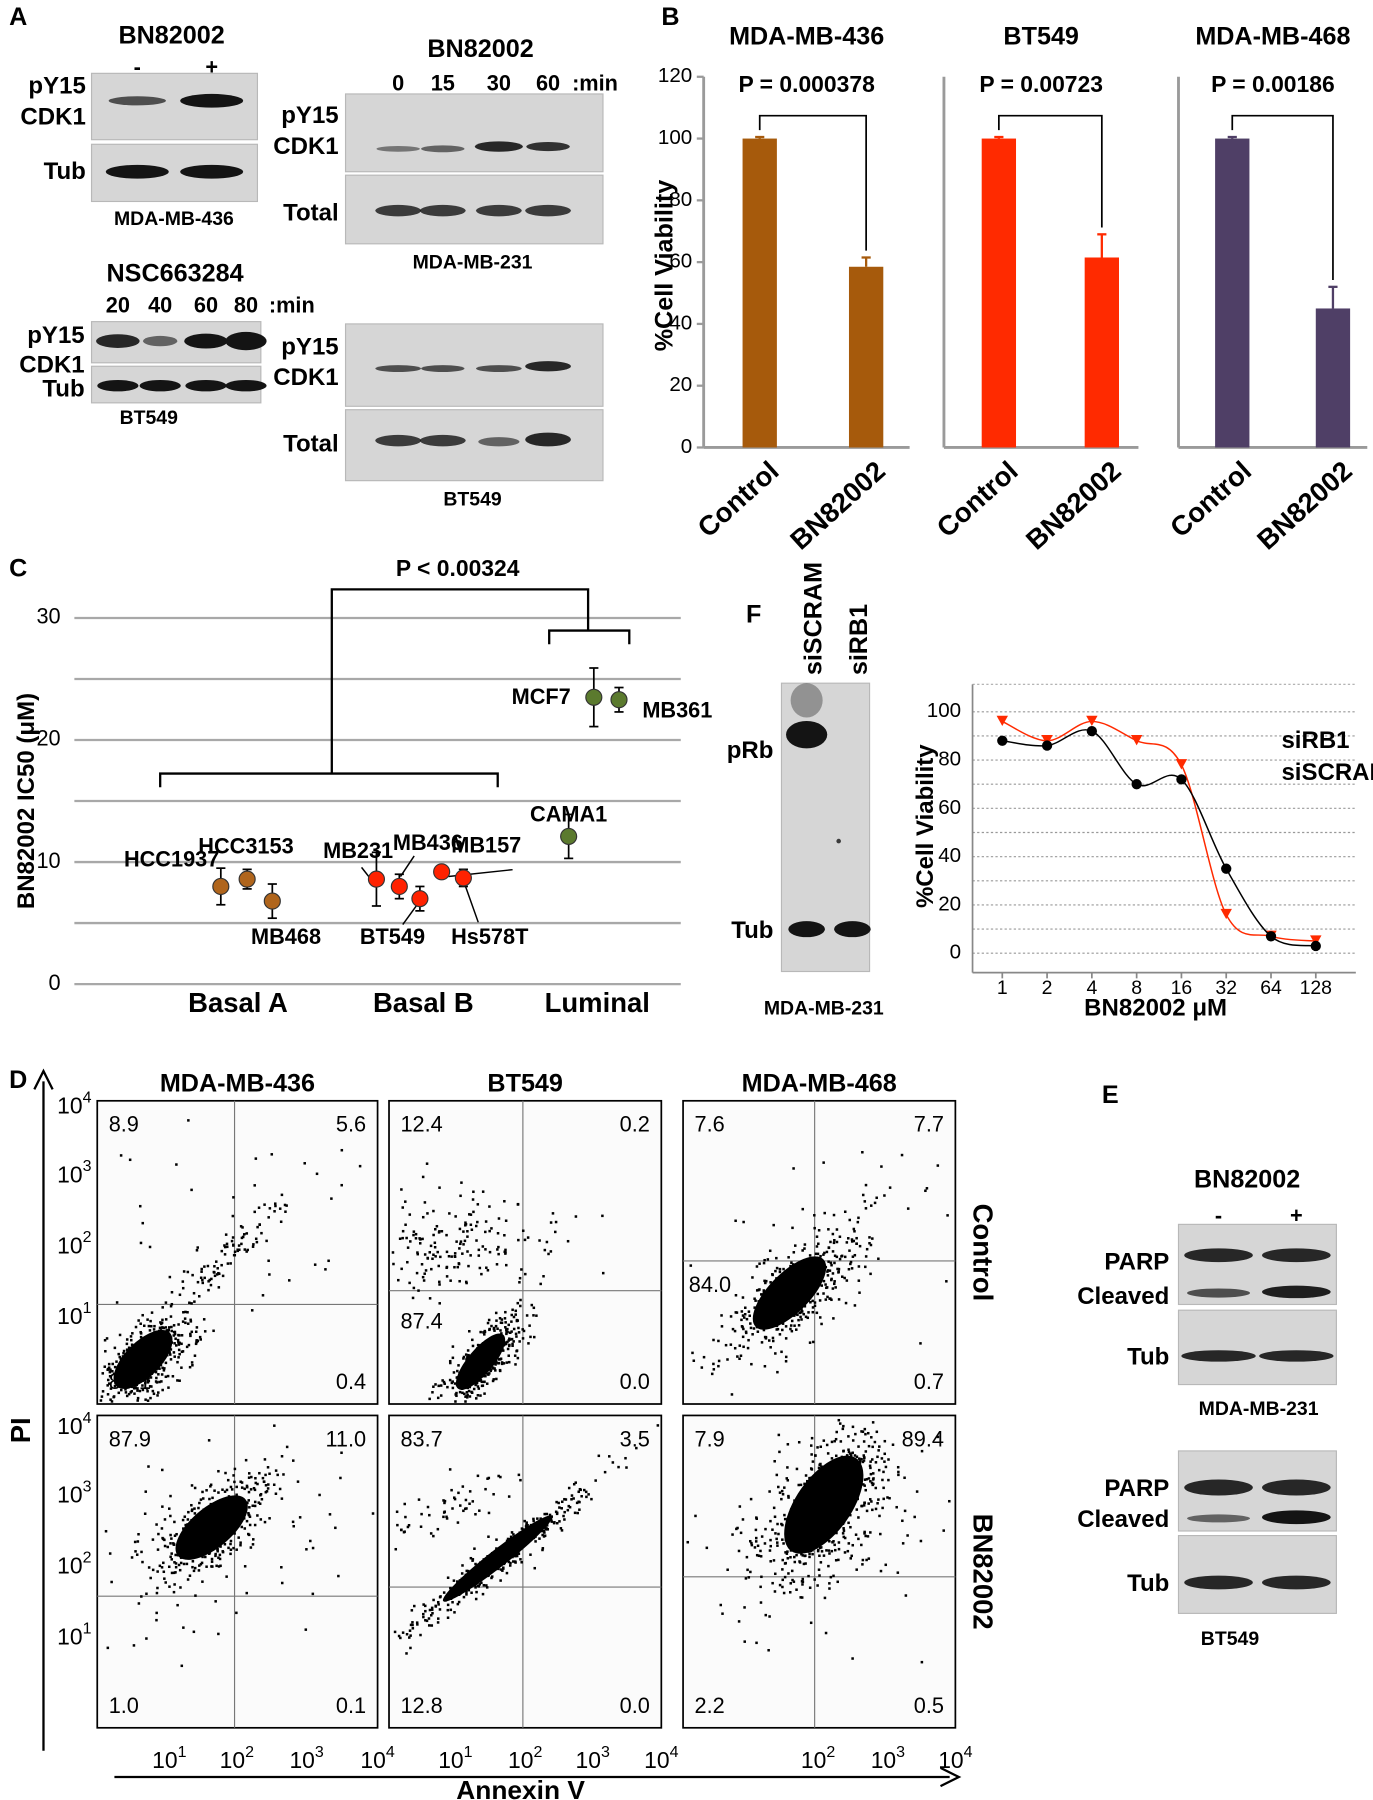 The image size is (1373, 1800). What do you see at coordinates (443, 440) in the screenshot?
I see `blot-band` at bounding box center [443, 440].